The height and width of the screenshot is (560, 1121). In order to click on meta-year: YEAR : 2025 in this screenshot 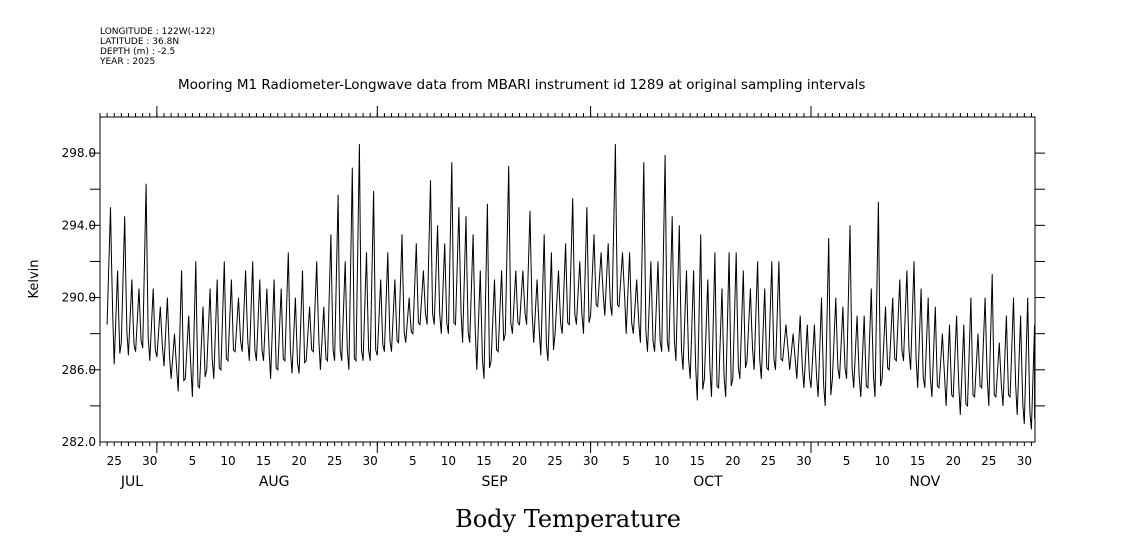, I will do `click(128, 62)`.